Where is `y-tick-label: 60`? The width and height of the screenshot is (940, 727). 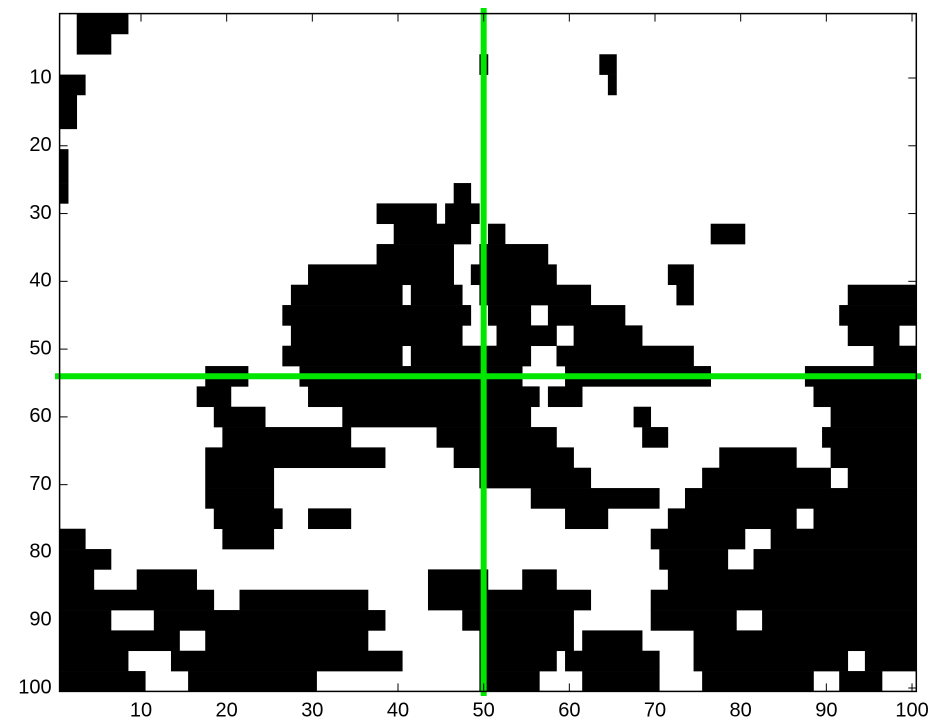
y-tick-label: 60 is located at coordinates (40, 416).